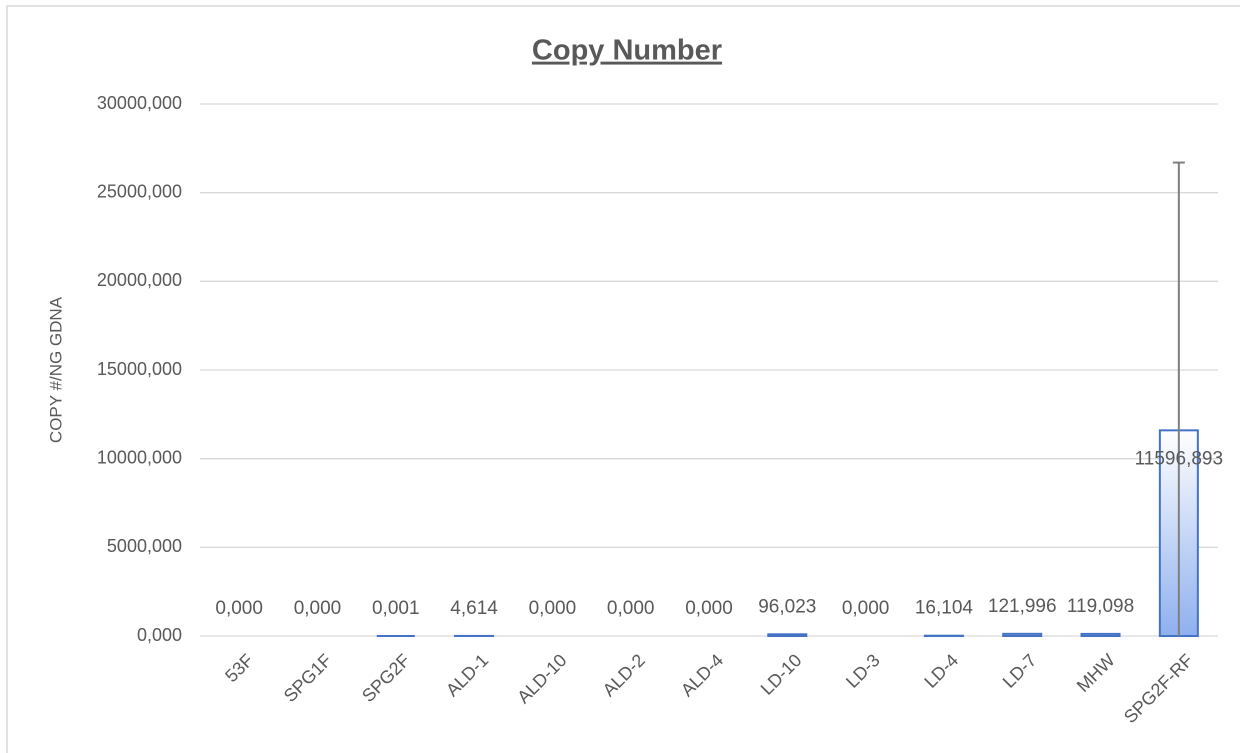 This screenshot has height=753, width=1240. Describe the element at coordinates (159, 635) in the screenshot. I see `y-tick-label: 0,000` at that location.